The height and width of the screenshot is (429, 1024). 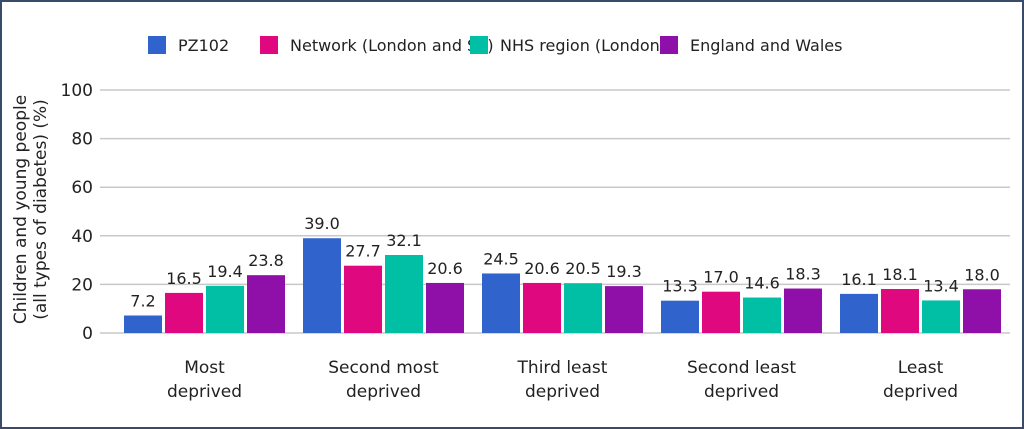 I want to click on x-tick-label: Second least, so click(x=741, y=368).